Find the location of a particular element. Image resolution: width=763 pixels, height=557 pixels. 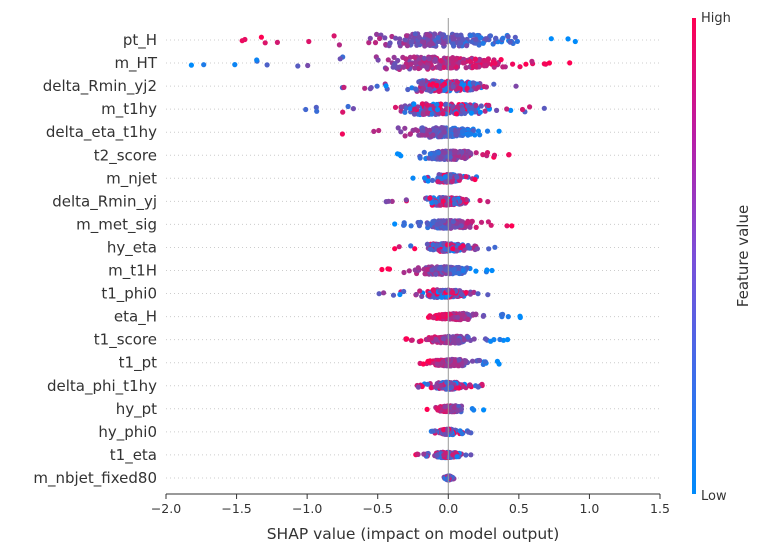

x-tick-label: 1.5 is located at coordinates (660, 508).